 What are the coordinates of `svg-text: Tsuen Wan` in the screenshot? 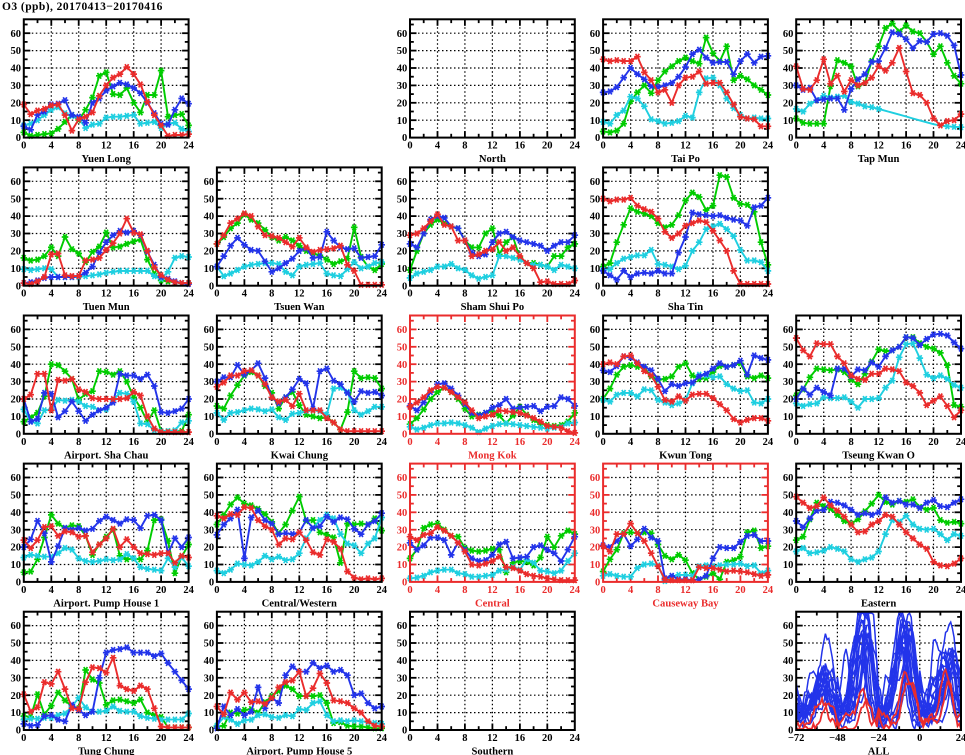 It's located at (299, 307).